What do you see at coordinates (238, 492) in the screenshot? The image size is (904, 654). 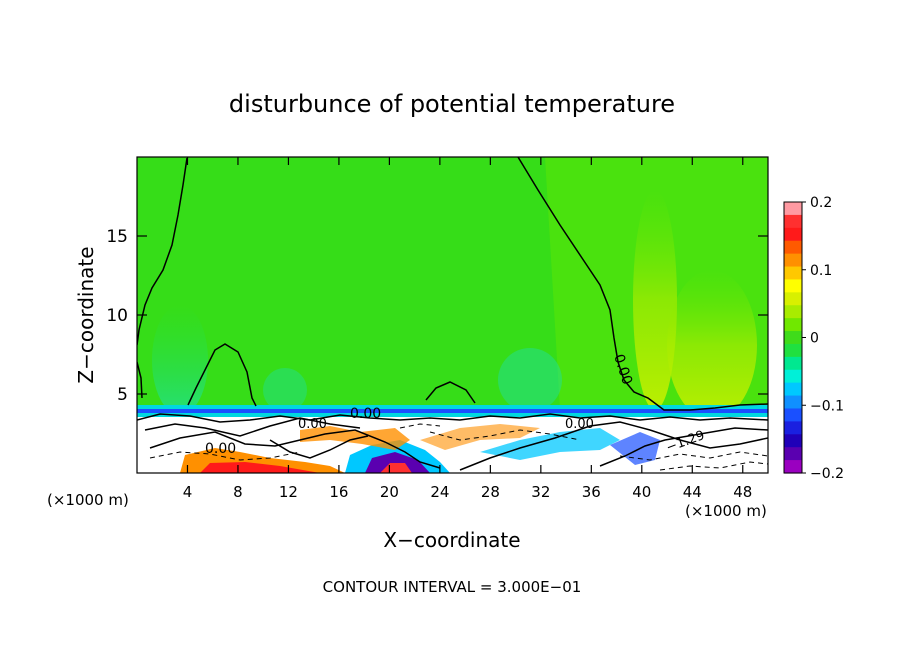 I see `x-tick-label: 8` at bounding box center [238, 492].